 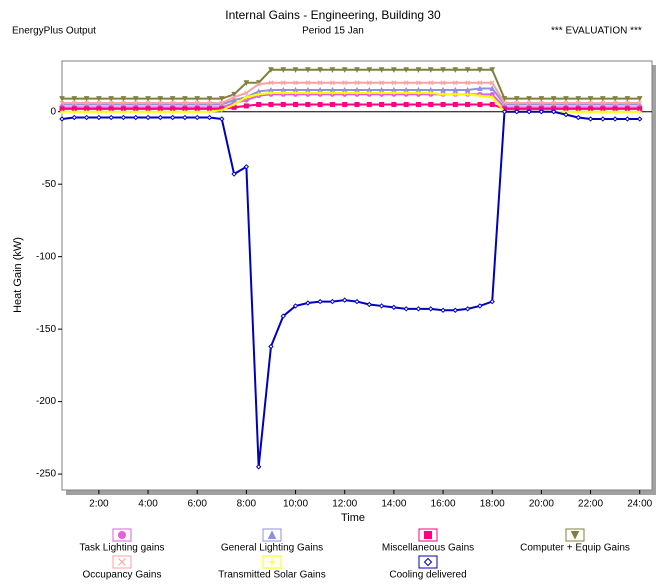 What do you see at coordinates (121, 548) in the screenshot?
I see `legend-label: Task Lighting gains` at bounding box center [121, 548].